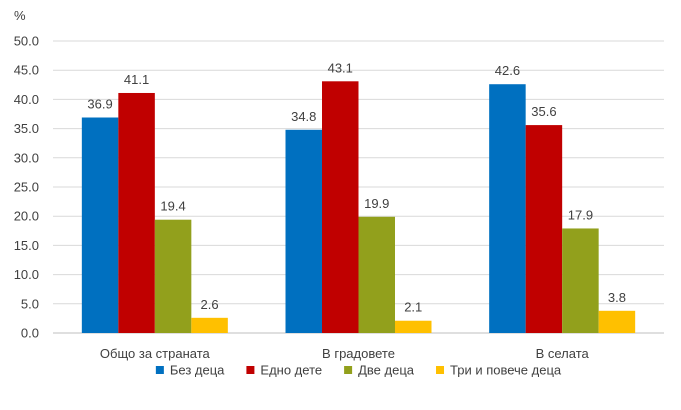  Describe the element at coordinates (413, 307) in the screenshot. I see `data-label: 2.1` at that location.